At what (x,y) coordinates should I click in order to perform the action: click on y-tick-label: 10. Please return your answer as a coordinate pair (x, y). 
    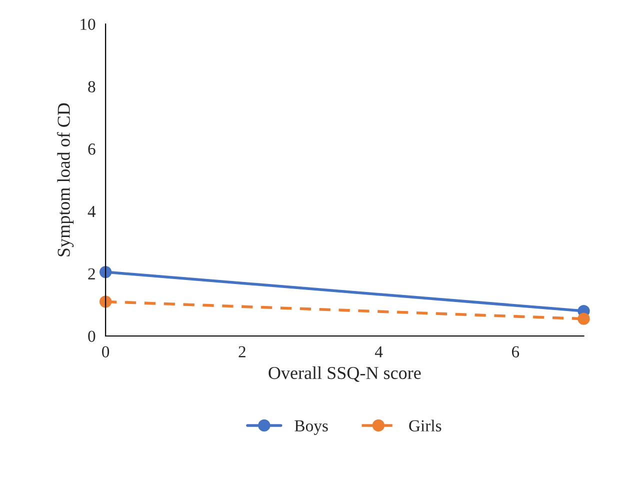
    Looking at the image, I should click on (88, 24).